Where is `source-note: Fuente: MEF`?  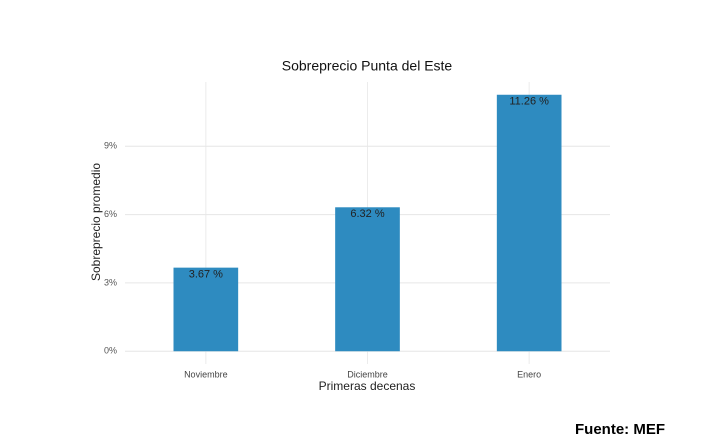
source-note: Fuente: MEF is located at coordinates (620, 429).